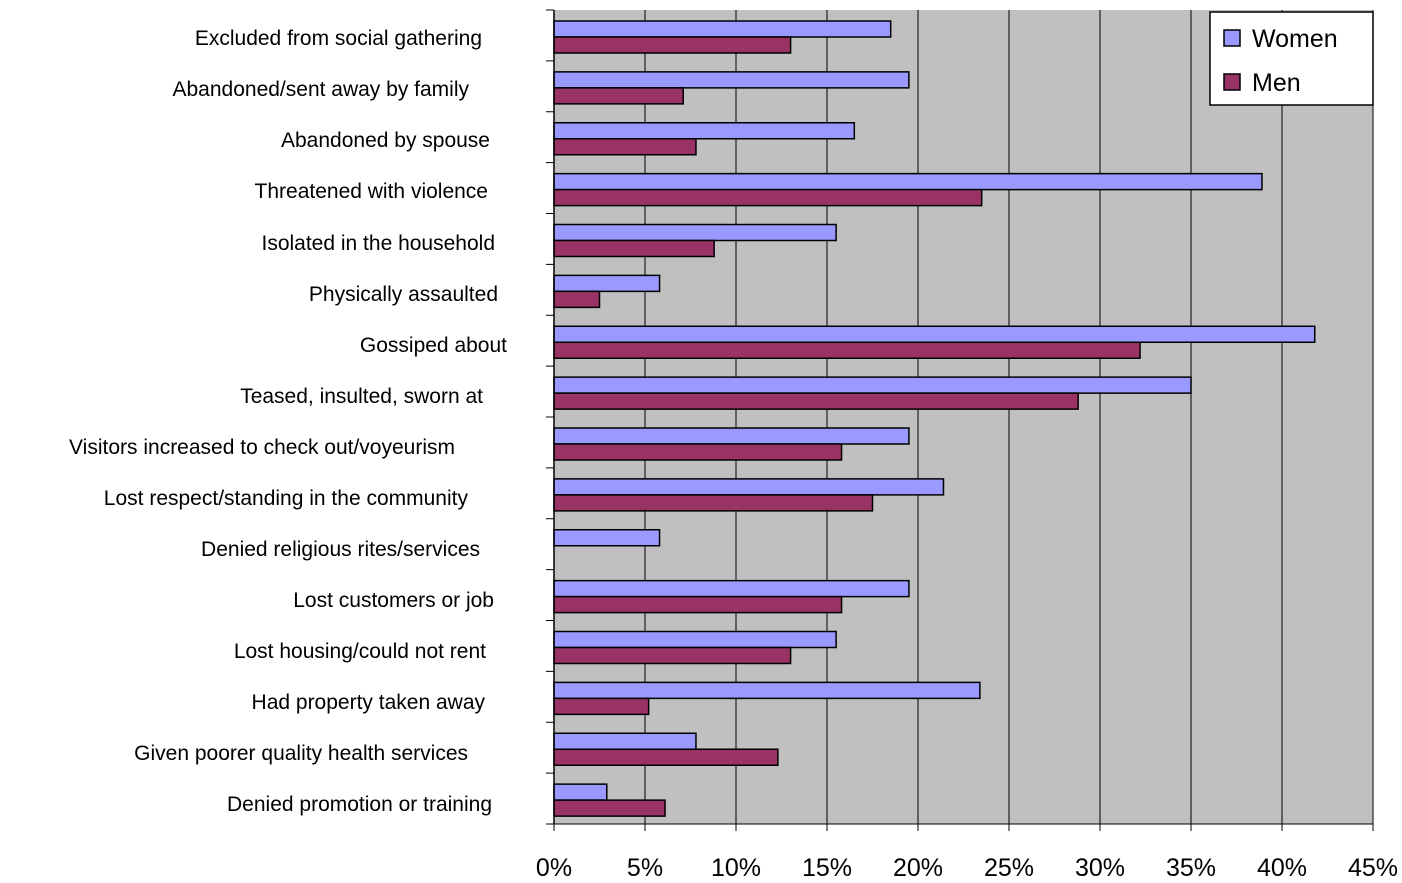 This screenshot has width=1402, height=883. What do you see at coordinates (403, 294) in the screenshot?
I see `category-label: Physically assaulted` at bounding box center [403, 294].